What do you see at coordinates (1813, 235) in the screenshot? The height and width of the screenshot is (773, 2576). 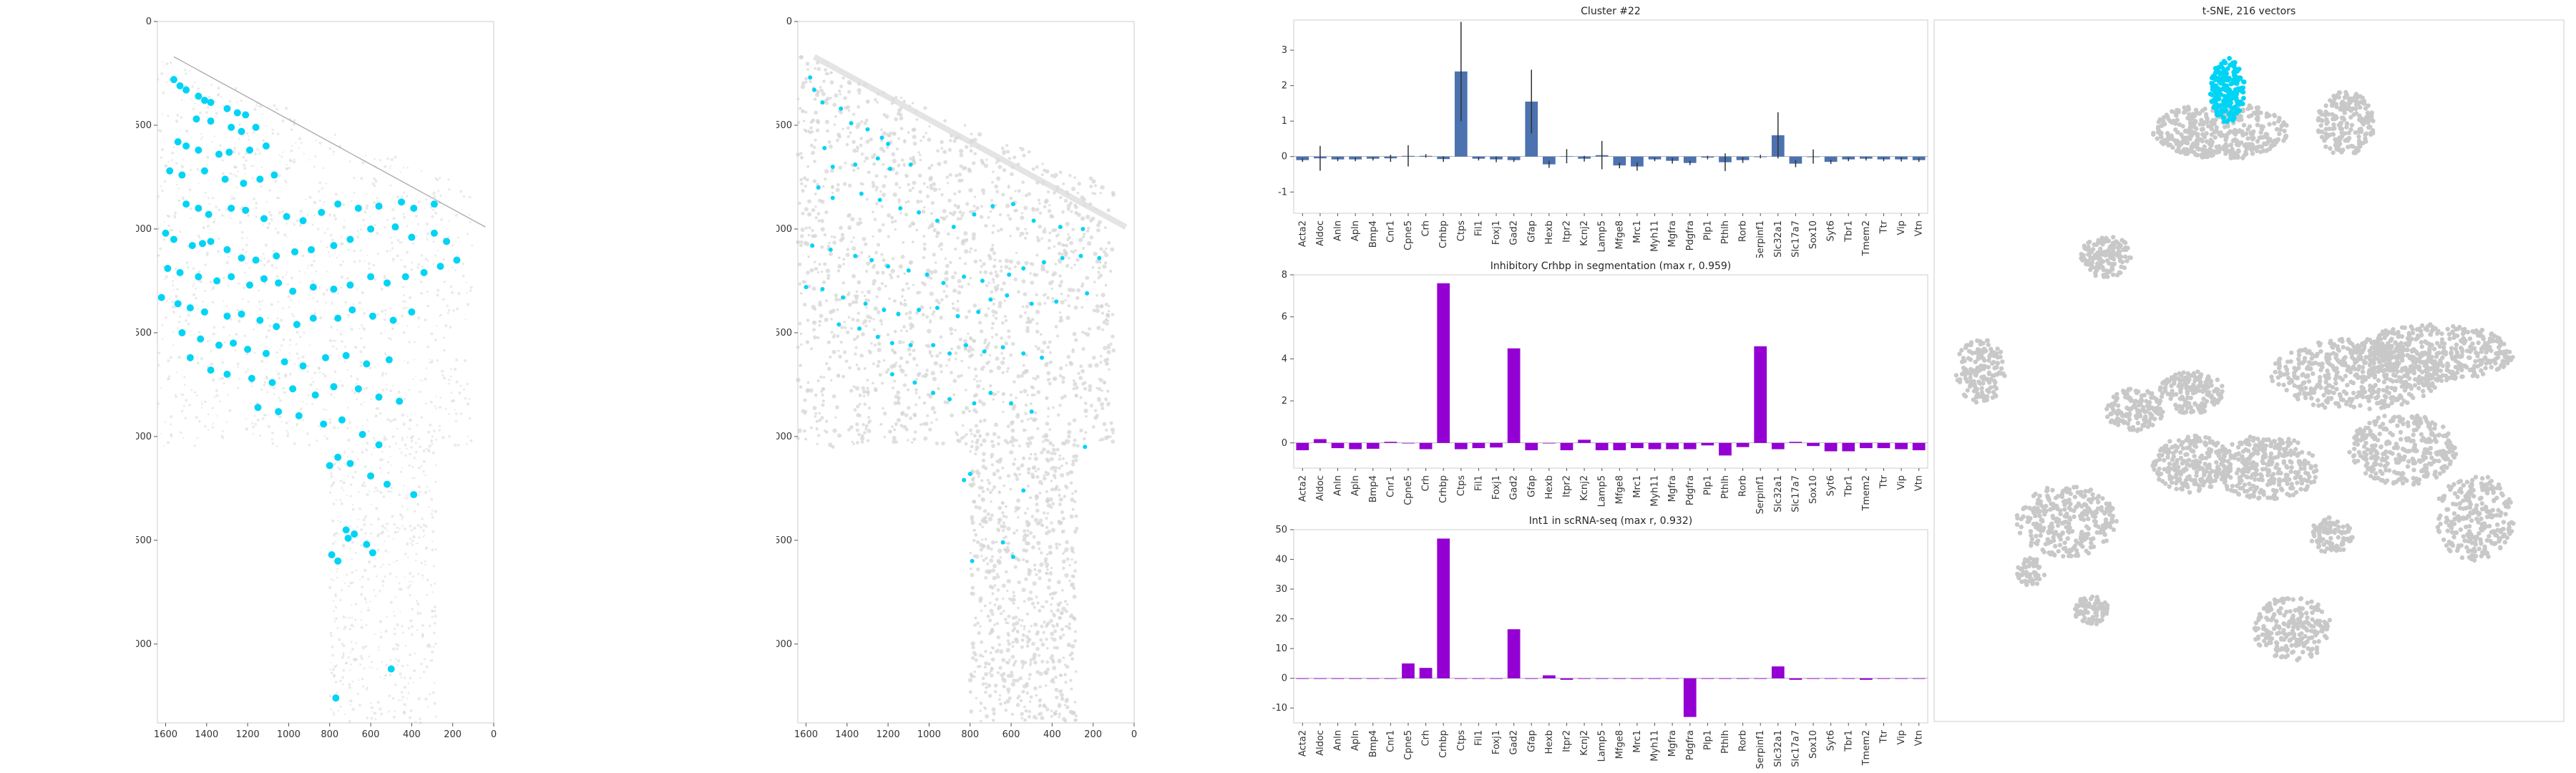 I see `x-tick-label: Sox10` at bounding box center [1813, 235].